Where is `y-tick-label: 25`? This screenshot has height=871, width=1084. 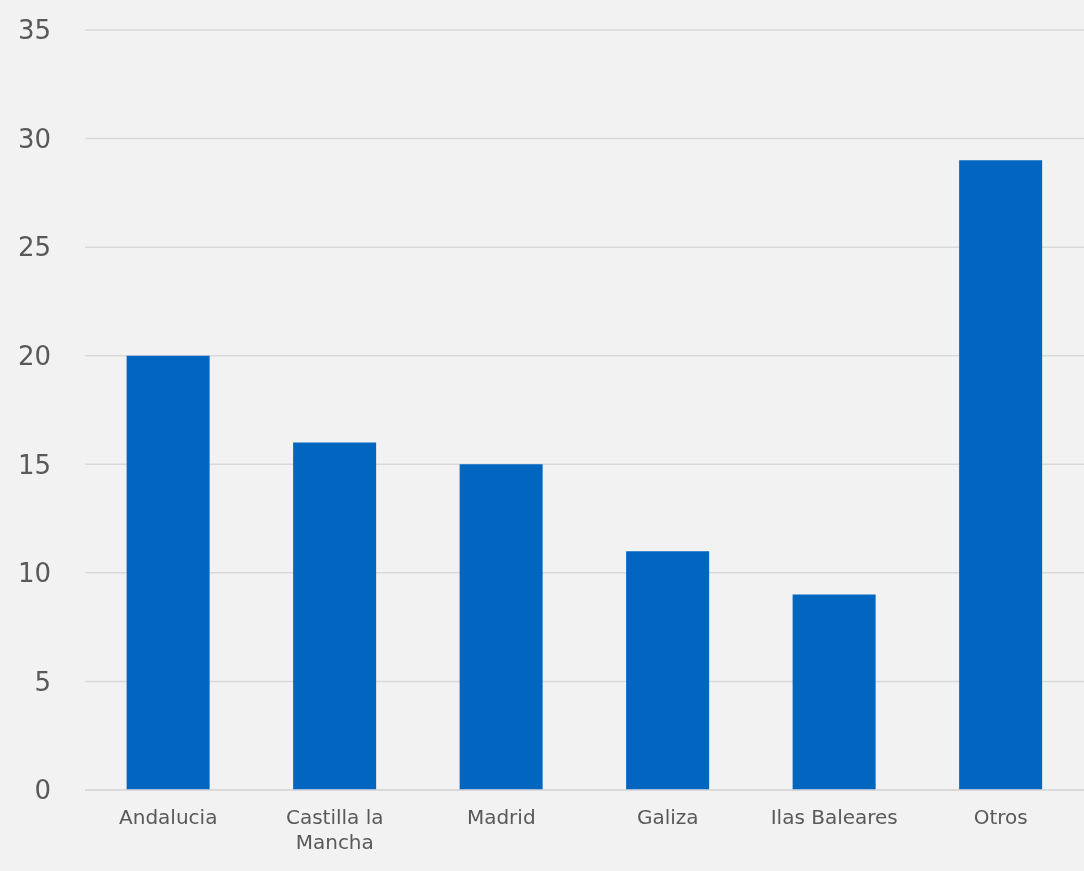 y-tick-label: 25 is located at coordinates (34, 247).